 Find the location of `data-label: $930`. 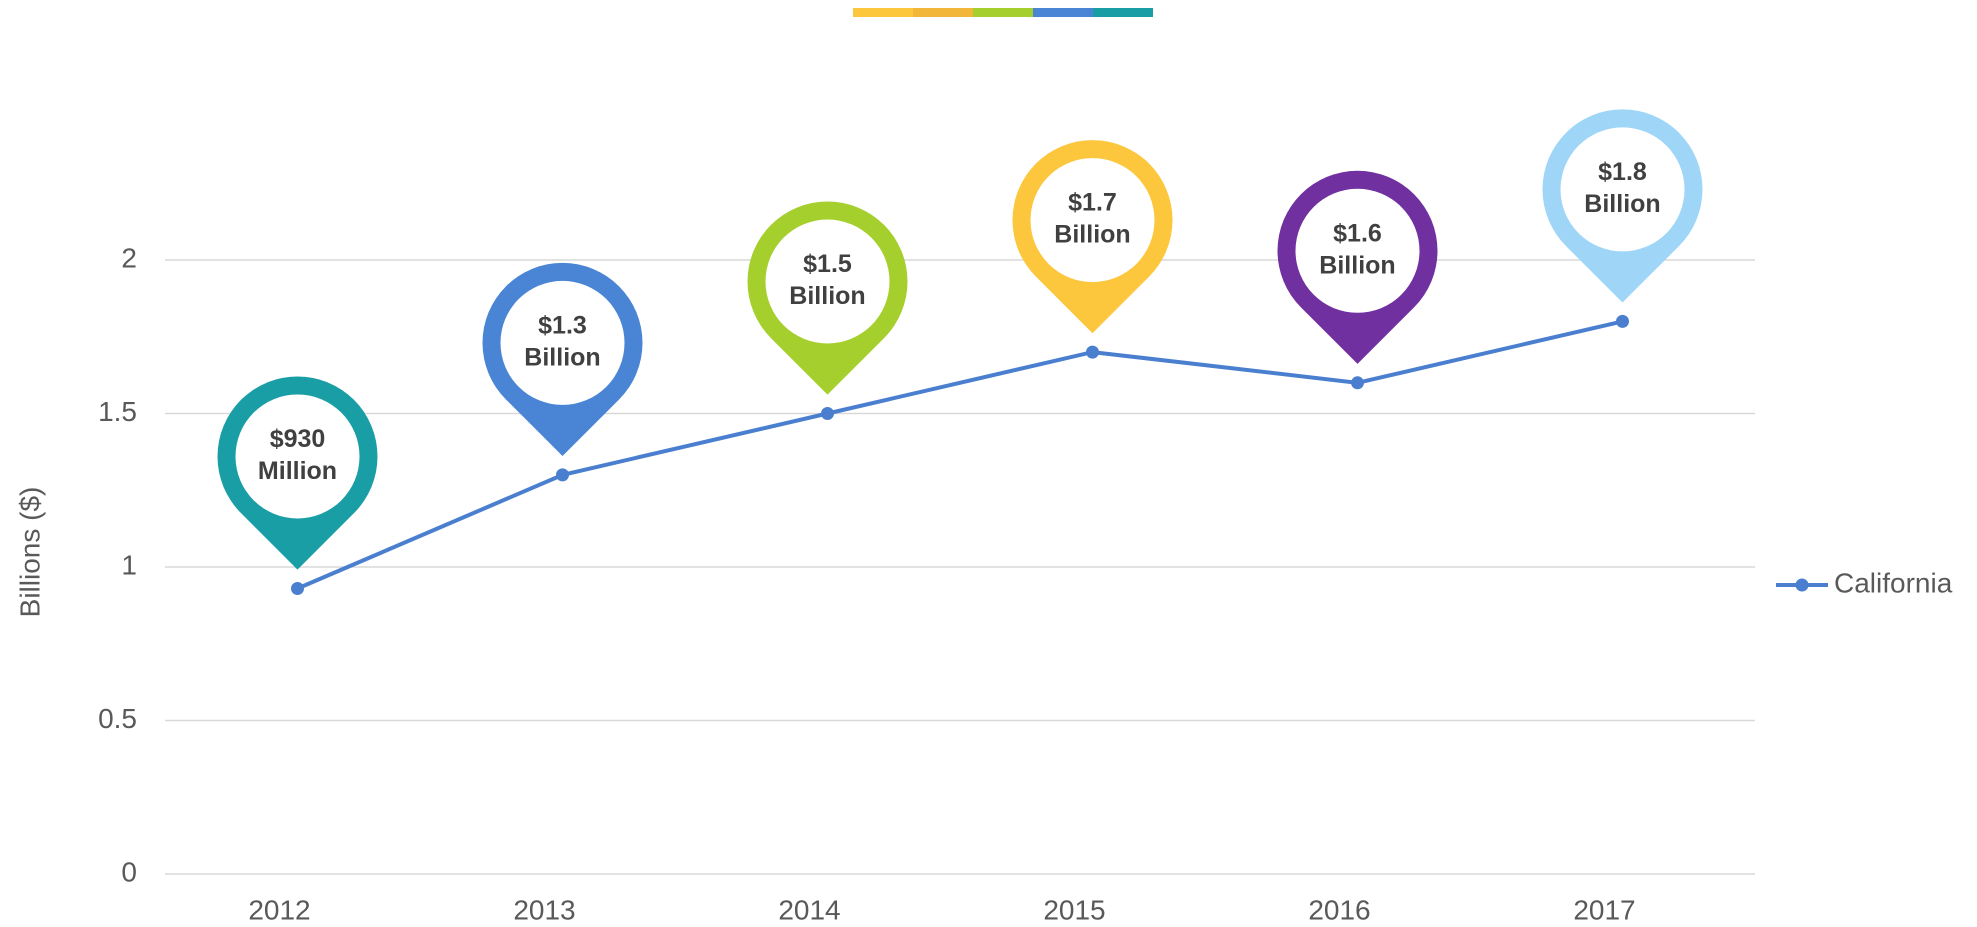

data-label: $930 is located at coordinates (298, 439).